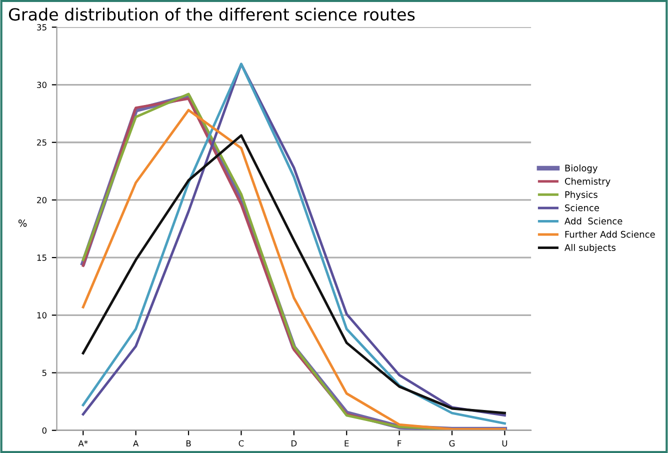 The height and width of the screenshot is (453, 668). What do you see at coordinates (241, 443) in the screenshot?
I see `x-tick-label: C` at bounding box center [241, 443].